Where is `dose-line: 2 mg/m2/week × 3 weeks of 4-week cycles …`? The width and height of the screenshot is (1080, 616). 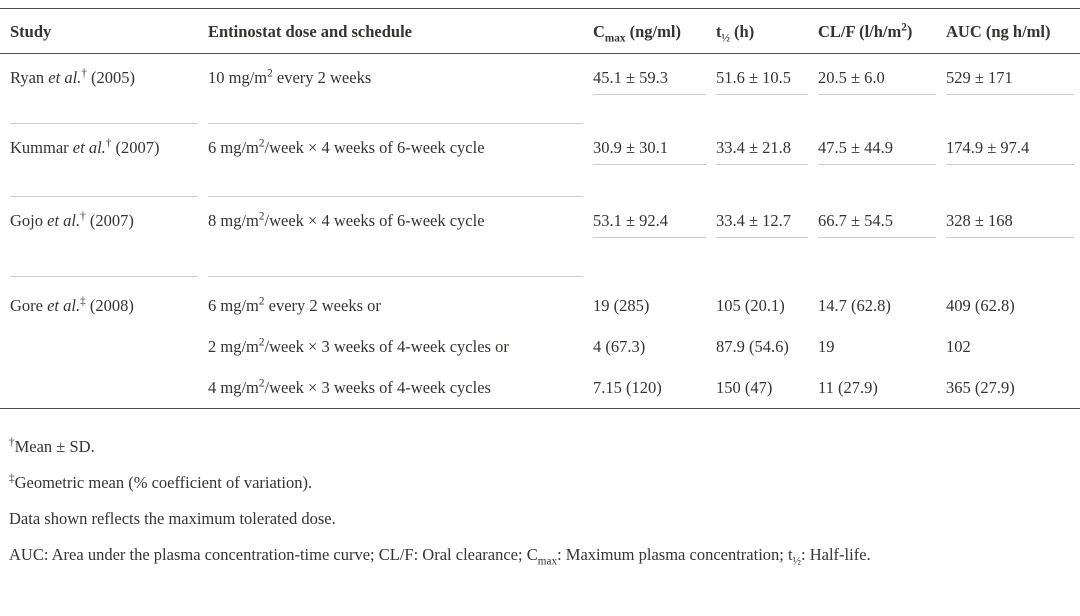 dose-line: 2 mg/m2/week × 3 weeks of 4-week cycles … is located at coordinates (358, 346).